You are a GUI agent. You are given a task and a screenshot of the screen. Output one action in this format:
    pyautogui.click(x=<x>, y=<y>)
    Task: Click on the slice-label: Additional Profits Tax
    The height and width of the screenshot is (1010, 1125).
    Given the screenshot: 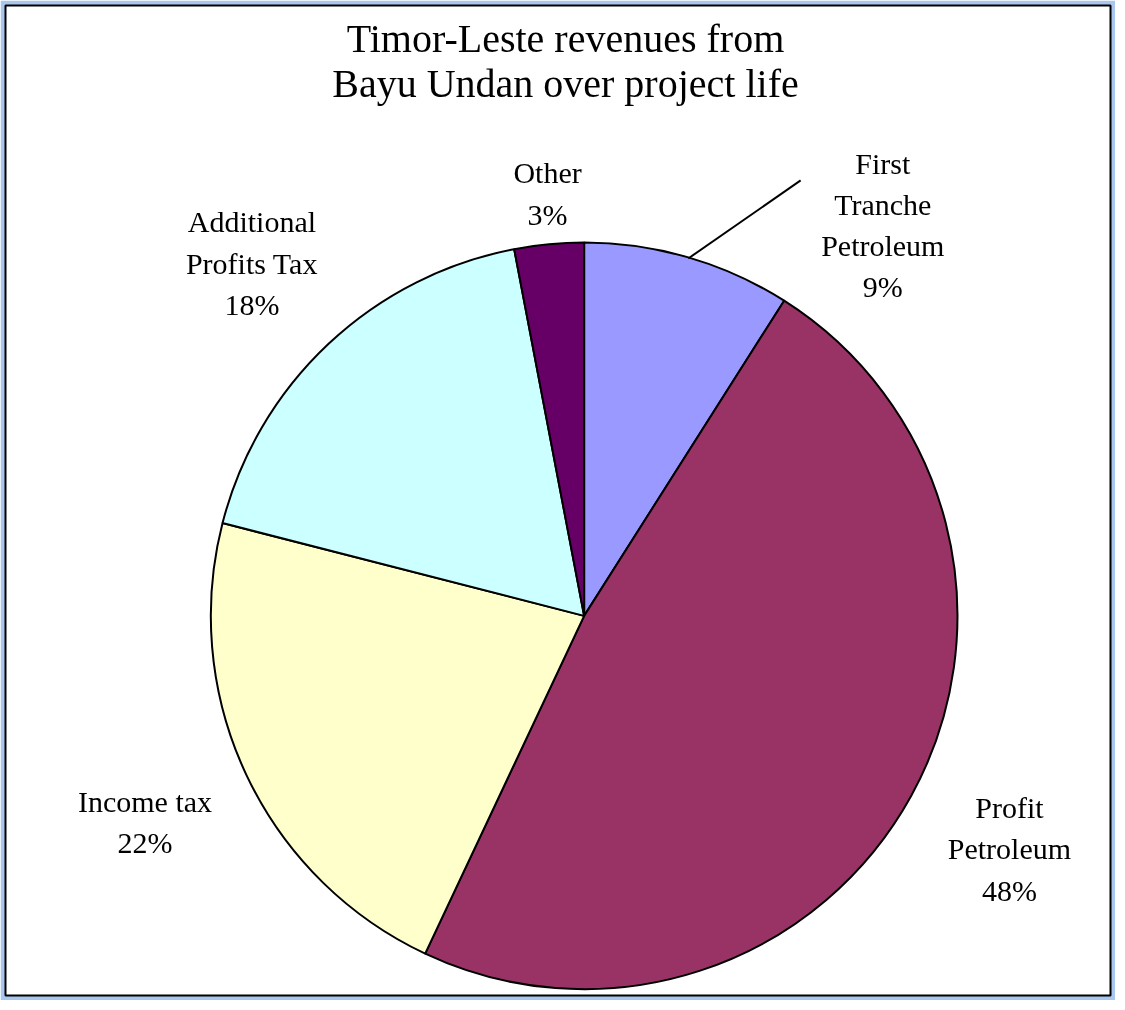 What is the action you would take?
    pyautogui.click(x=251, y=242)
    